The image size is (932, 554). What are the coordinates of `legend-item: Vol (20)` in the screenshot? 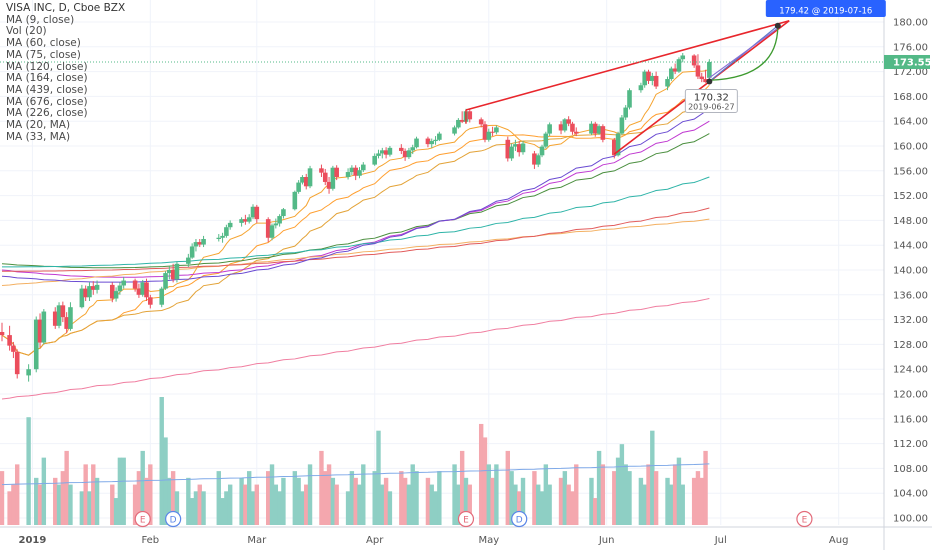 It's located at (26, 31).